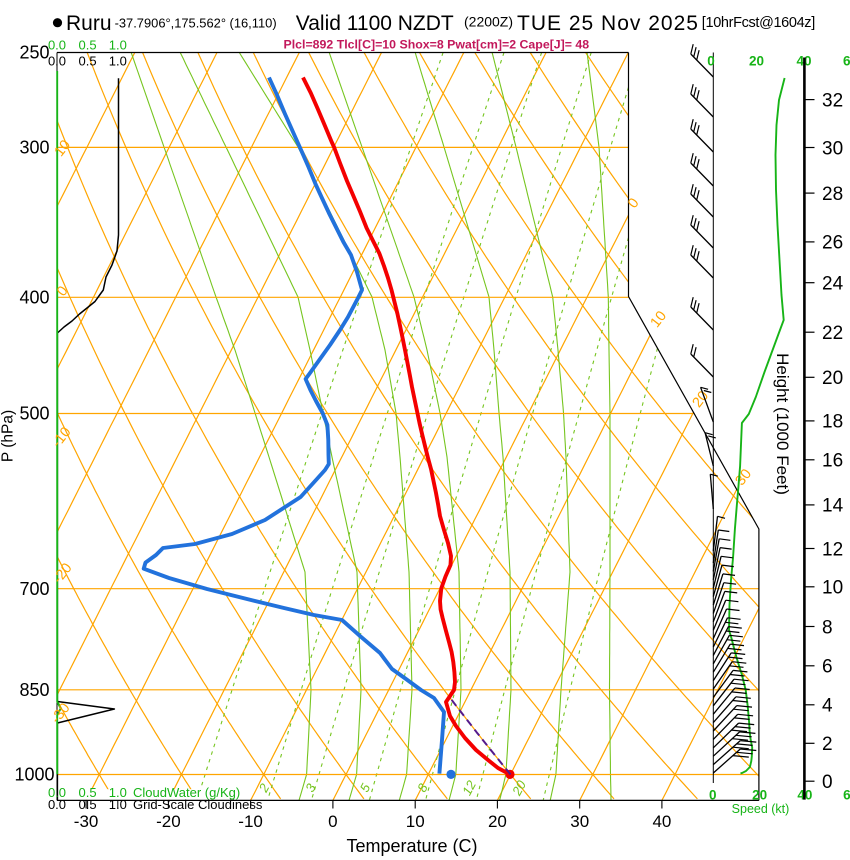 Image resolution: width=850 pixels, height=860 pixels. What do you see at coordinates (661, 821) in the screenshot?
I see `svg-text: 40` at bounding box center [661, 821].